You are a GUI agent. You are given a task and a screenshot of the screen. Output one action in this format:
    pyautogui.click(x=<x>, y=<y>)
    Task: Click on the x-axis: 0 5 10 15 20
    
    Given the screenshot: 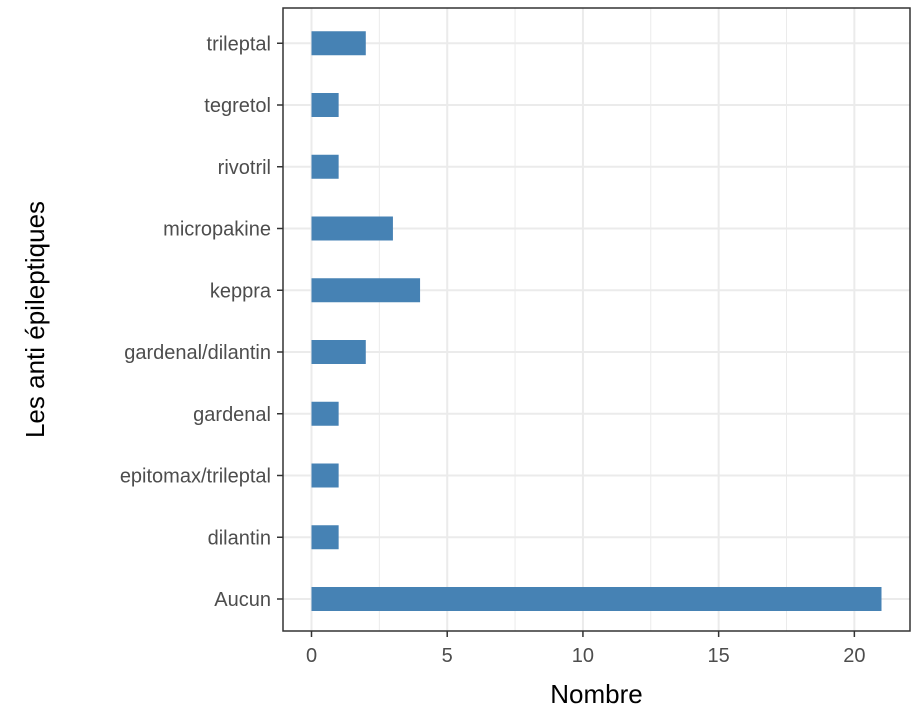 What is the action you would take?
    pyautogui.click(x=585, y=649)
    